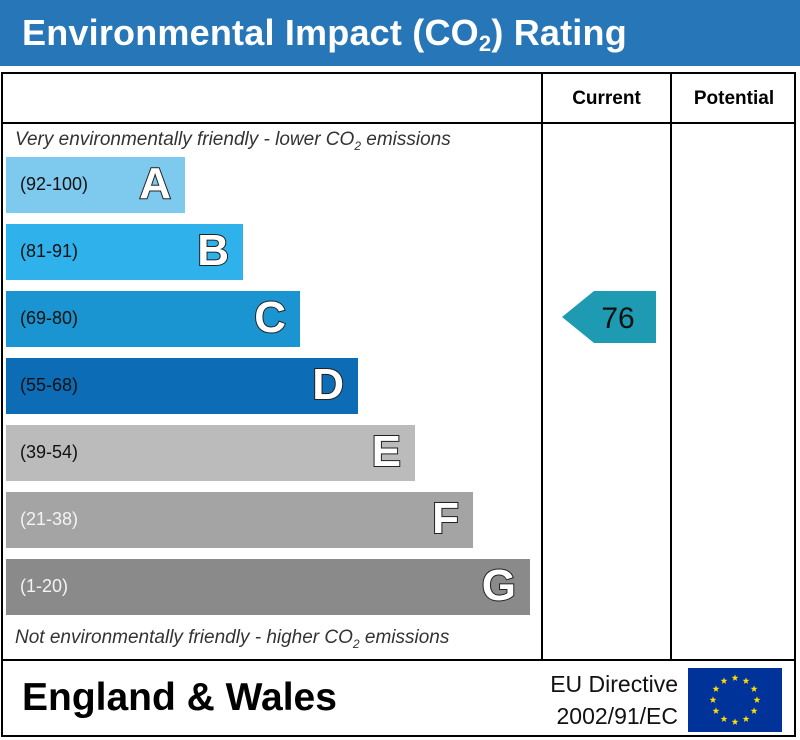  I want to click on column-divider-potential, so click(671, 367).